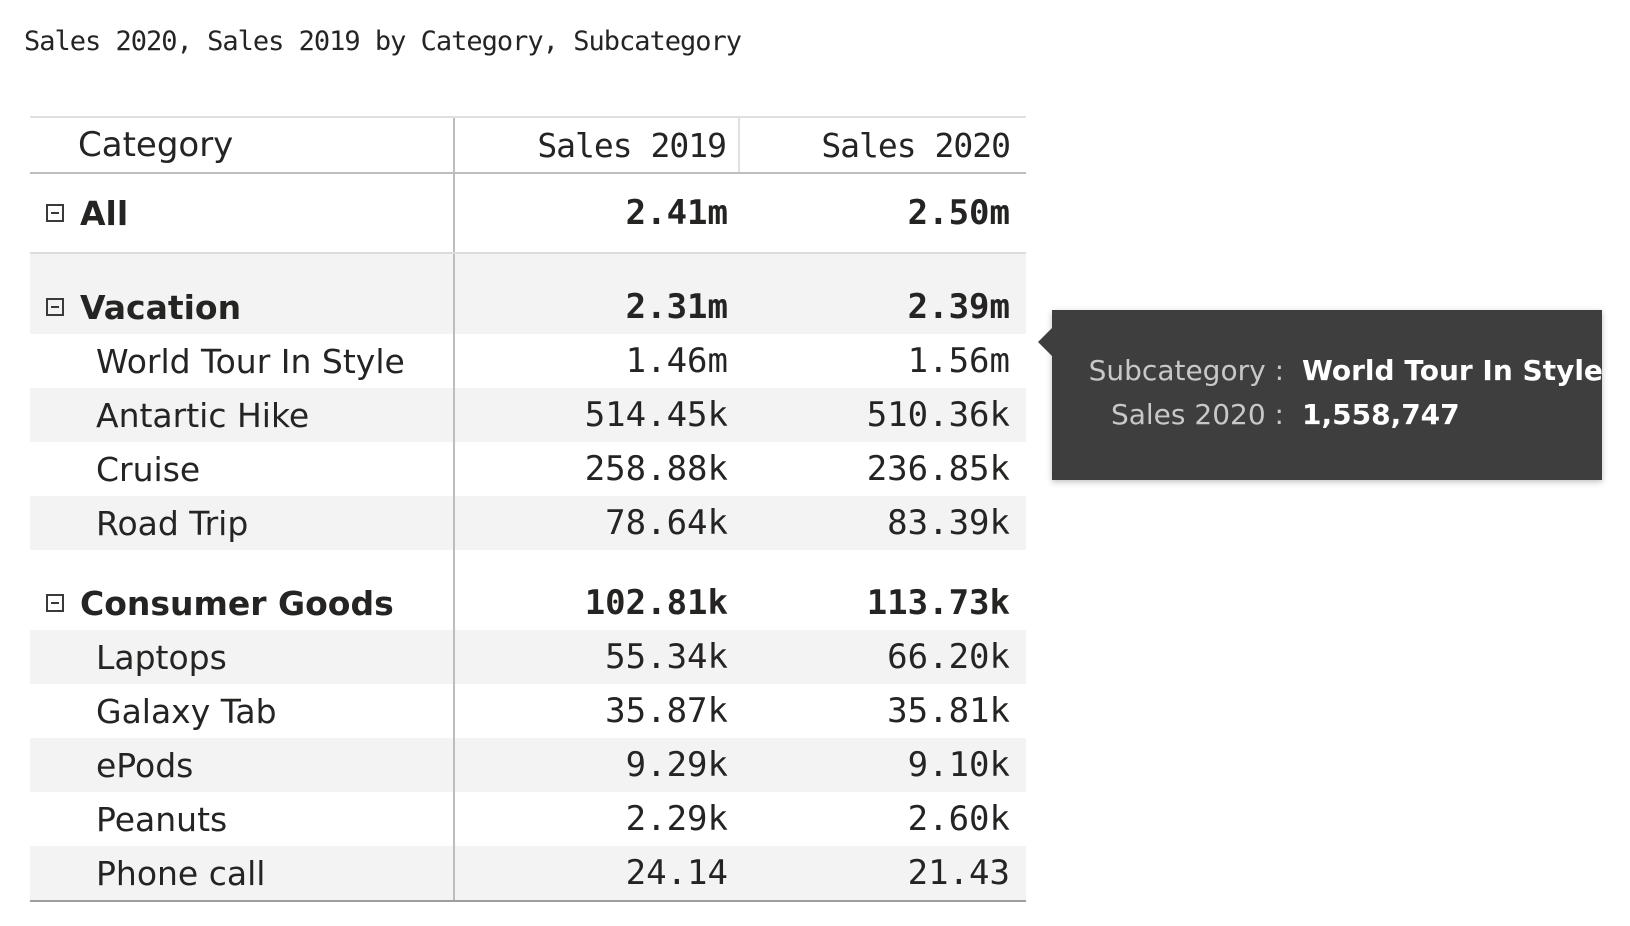 This screenshot has height=926, width=1630. What do you see at coordinates (656, 415) in the screenshot?
I see `value-sales-2019: 514.45k` at bounding box center [656, 415].